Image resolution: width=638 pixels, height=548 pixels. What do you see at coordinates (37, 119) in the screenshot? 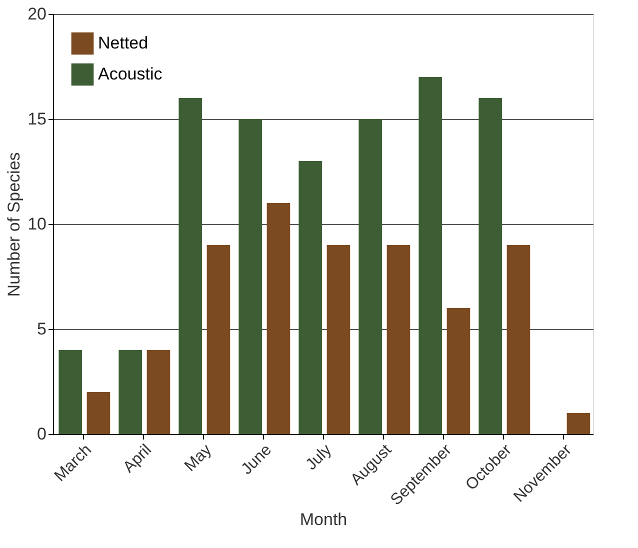
I see `y-tick-label: 15` at bounding box center [37, 119].